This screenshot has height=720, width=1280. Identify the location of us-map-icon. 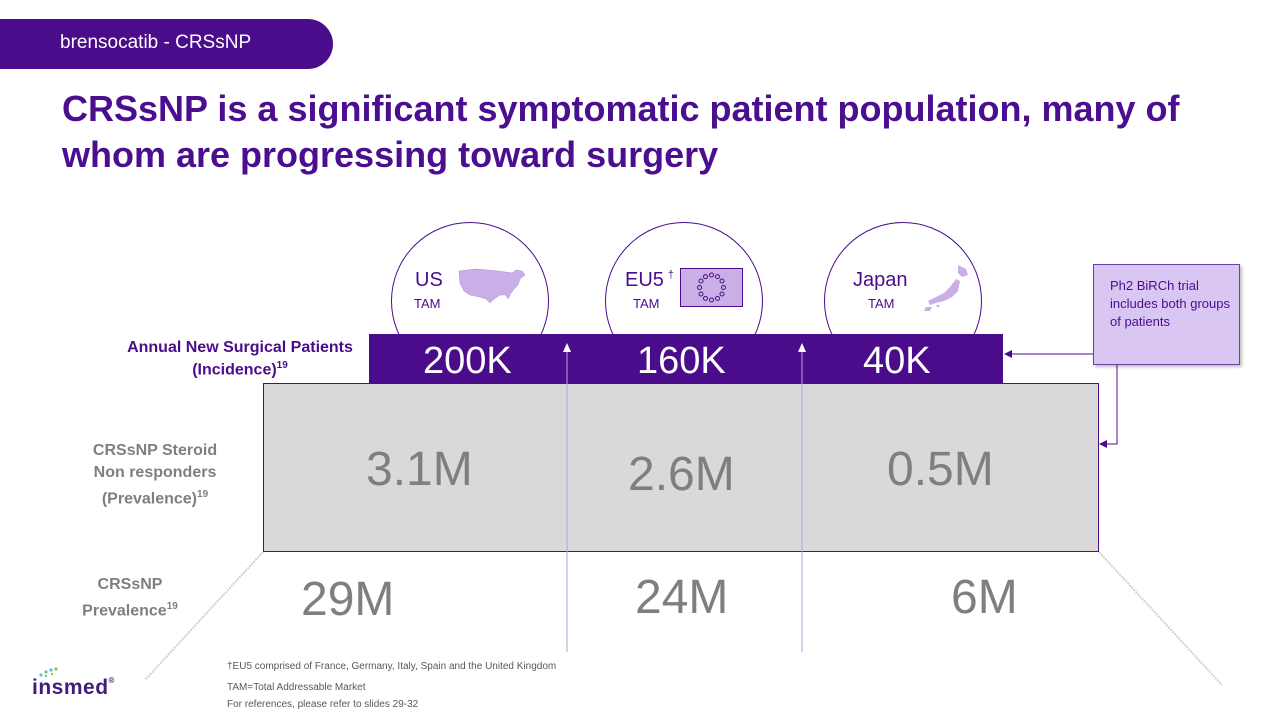
(492, 286).